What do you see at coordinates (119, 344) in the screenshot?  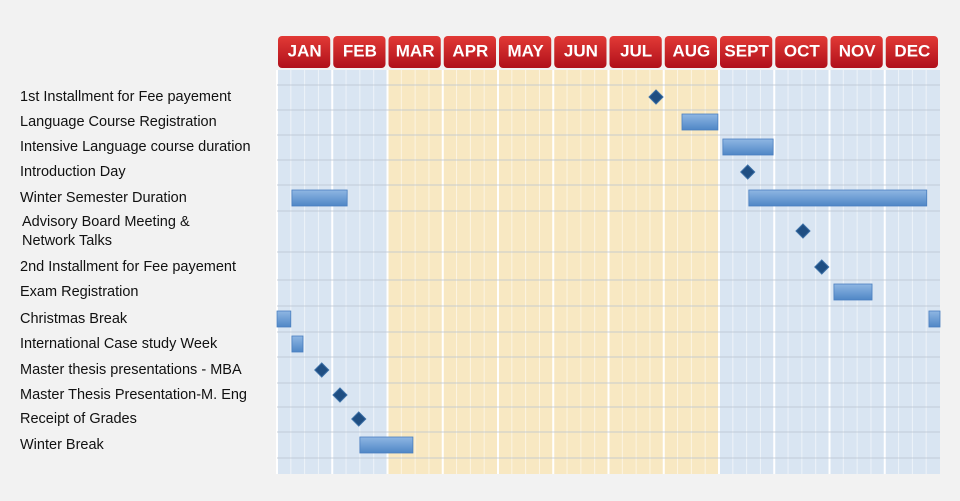 I see `task-label: International Case study Week` at bounding box center [119, 344].